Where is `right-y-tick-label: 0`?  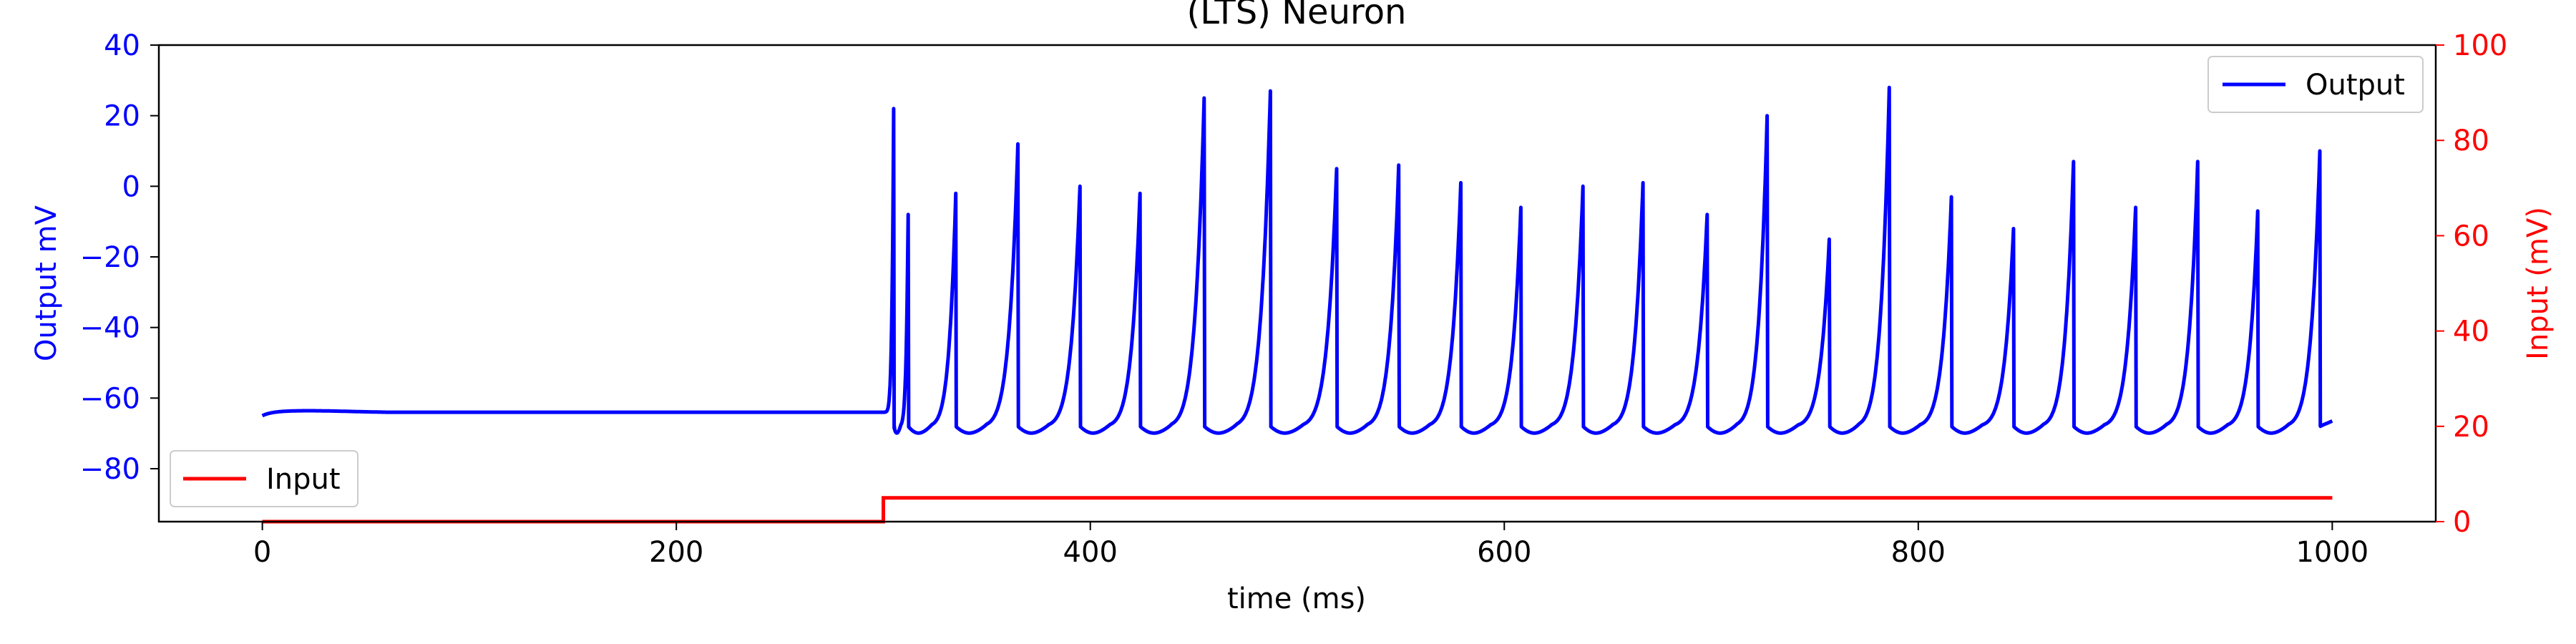
right-y-tick-label: 0 is located at coordinates (2462, 522).